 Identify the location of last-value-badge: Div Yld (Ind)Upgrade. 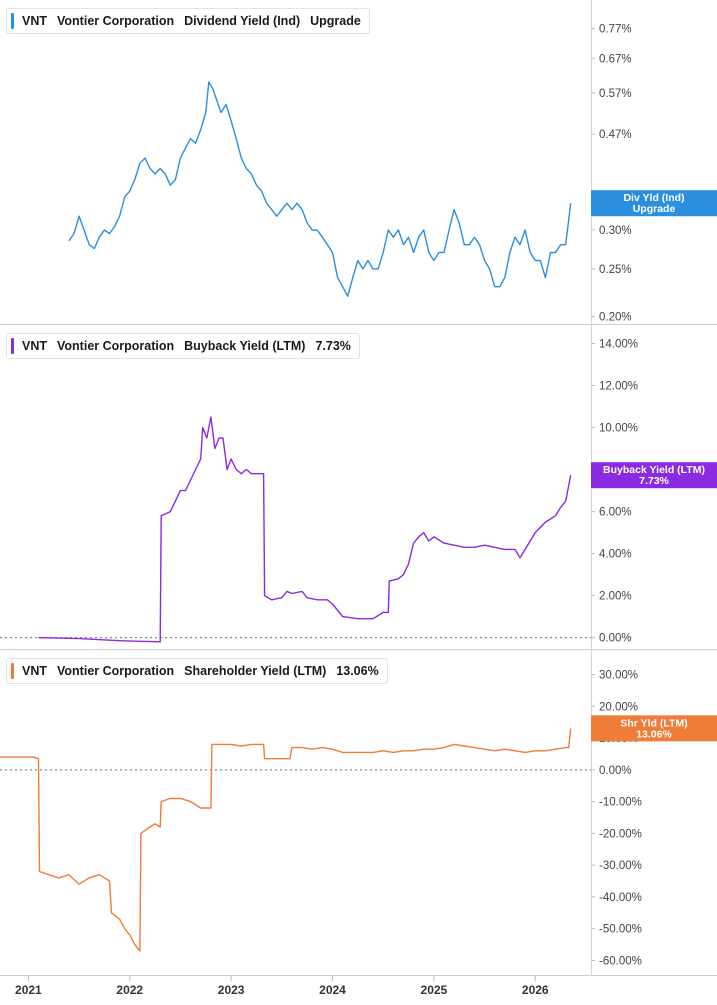
(654, 203).